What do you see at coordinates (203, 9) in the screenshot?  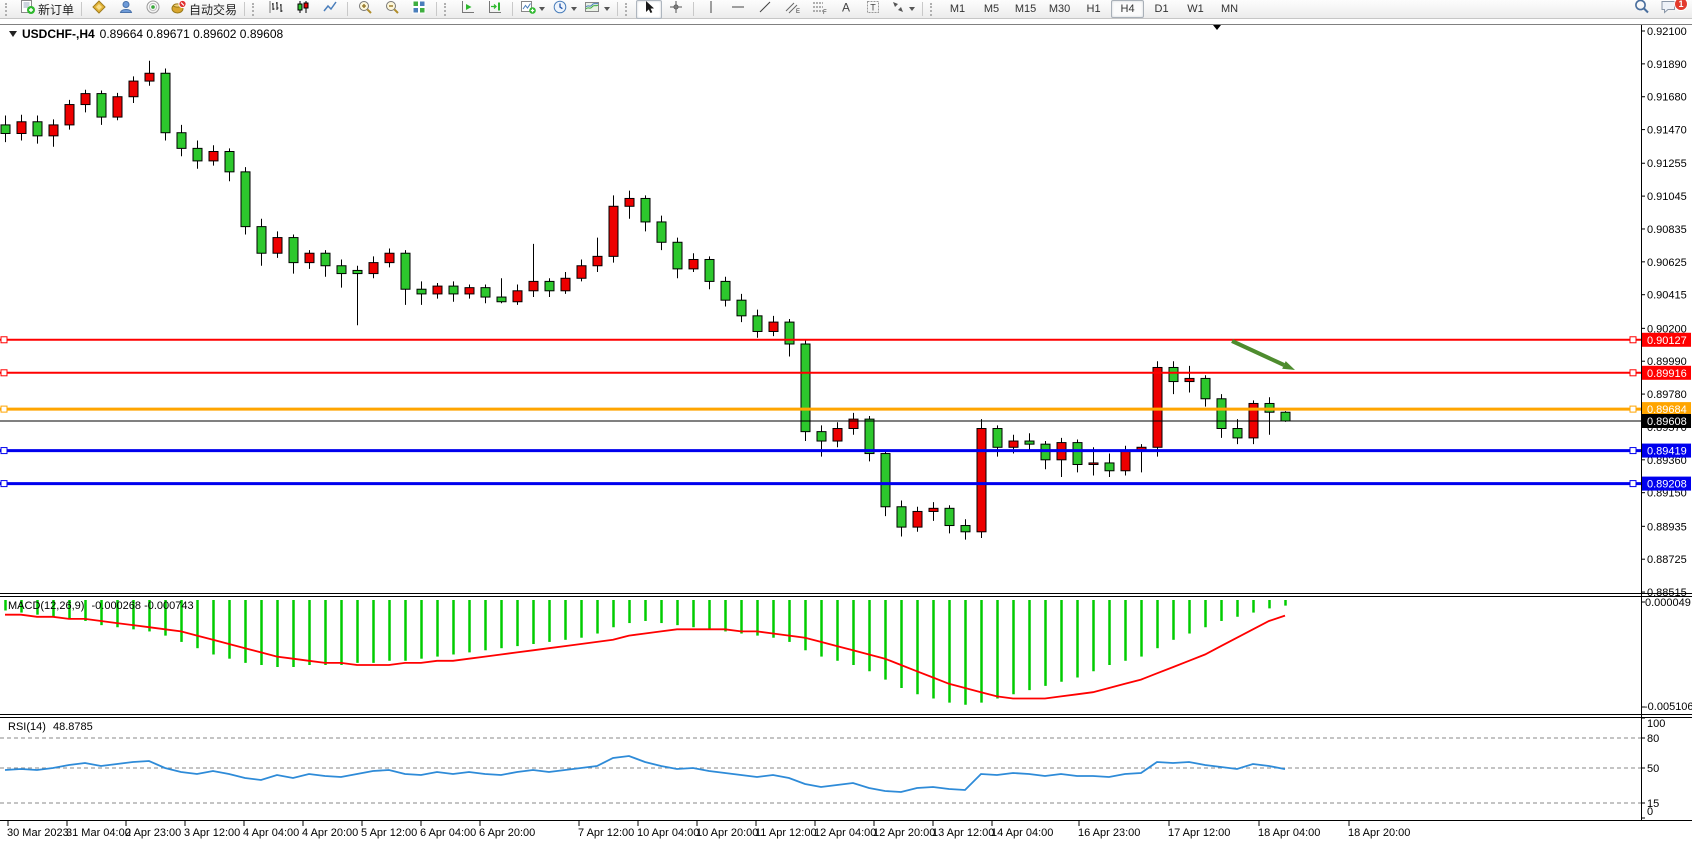 I see `autotrade-button: 自动交易` at bounding box center [203, 9].